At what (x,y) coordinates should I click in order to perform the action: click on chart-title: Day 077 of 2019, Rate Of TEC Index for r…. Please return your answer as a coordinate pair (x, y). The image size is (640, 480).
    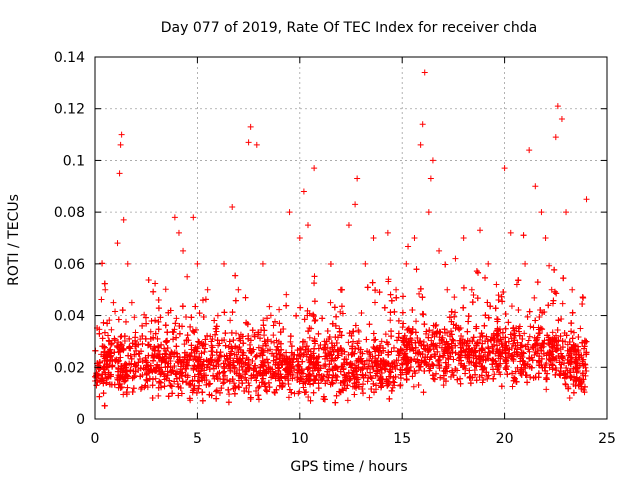
    Looking at the image, I should click on (349, 28).